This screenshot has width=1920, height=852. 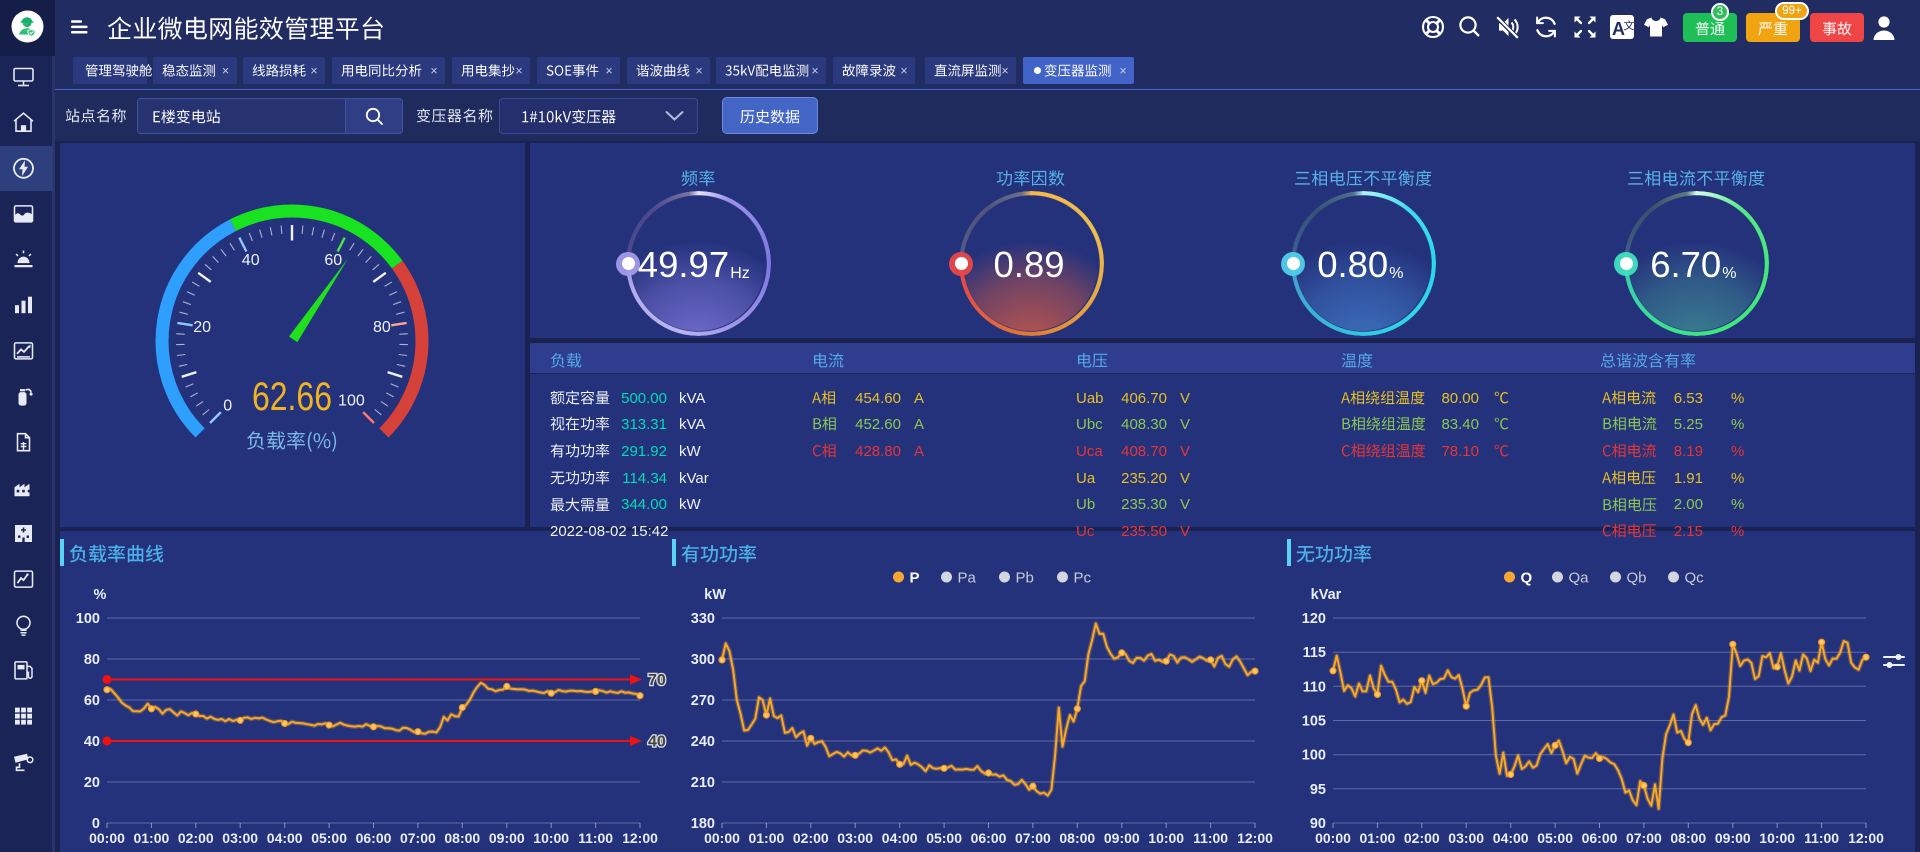 What do you see at coordinates (1314, 653) in the screenshot?
I see `svg-text: 115` at bounding box center [1314, 653].